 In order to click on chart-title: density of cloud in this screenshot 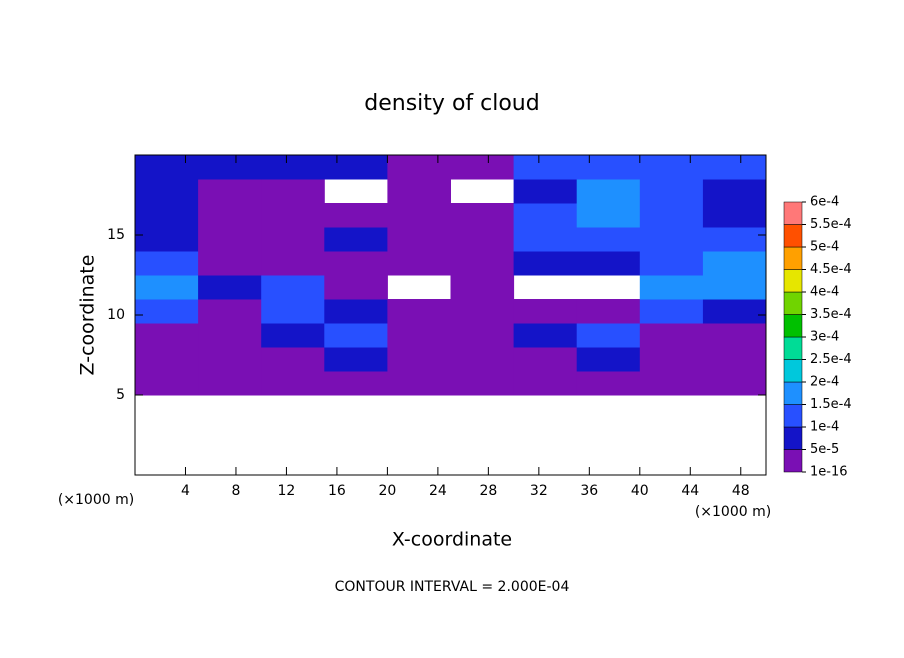, I will do `click(451, 103)`.